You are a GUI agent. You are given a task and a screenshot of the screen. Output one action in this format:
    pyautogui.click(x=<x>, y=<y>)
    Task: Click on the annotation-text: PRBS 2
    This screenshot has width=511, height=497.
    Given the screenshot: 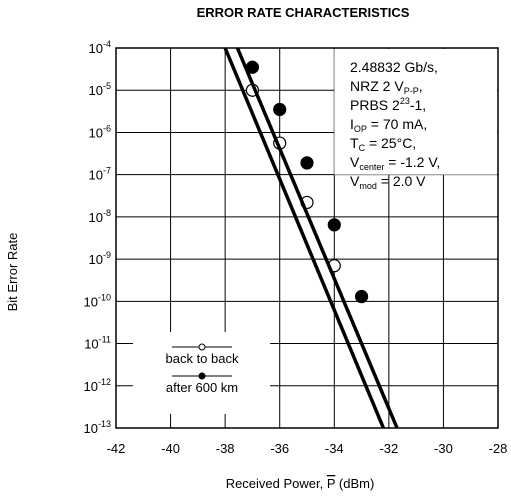 What is the action you would take?
    pyautogui.click(x=375, y=105)
    